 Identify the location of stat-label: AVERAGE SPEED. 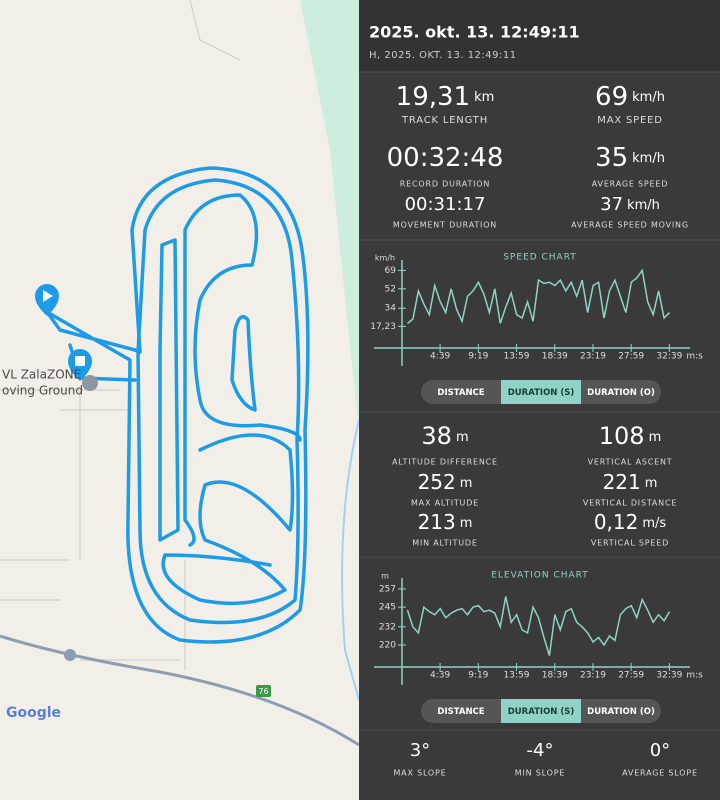
(630, 184).